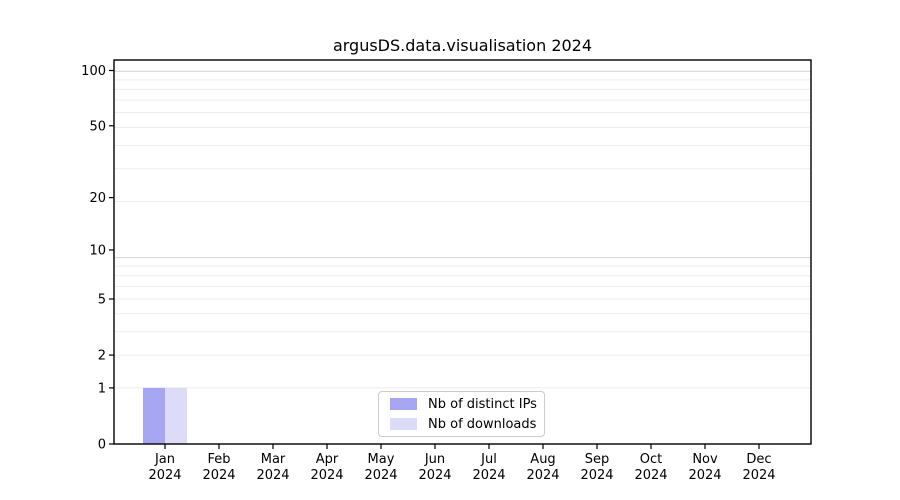 The image size is (900, 500). I want to click on legend-row-distinct-ips: Nb of distinct IPs, so click(461, 404).